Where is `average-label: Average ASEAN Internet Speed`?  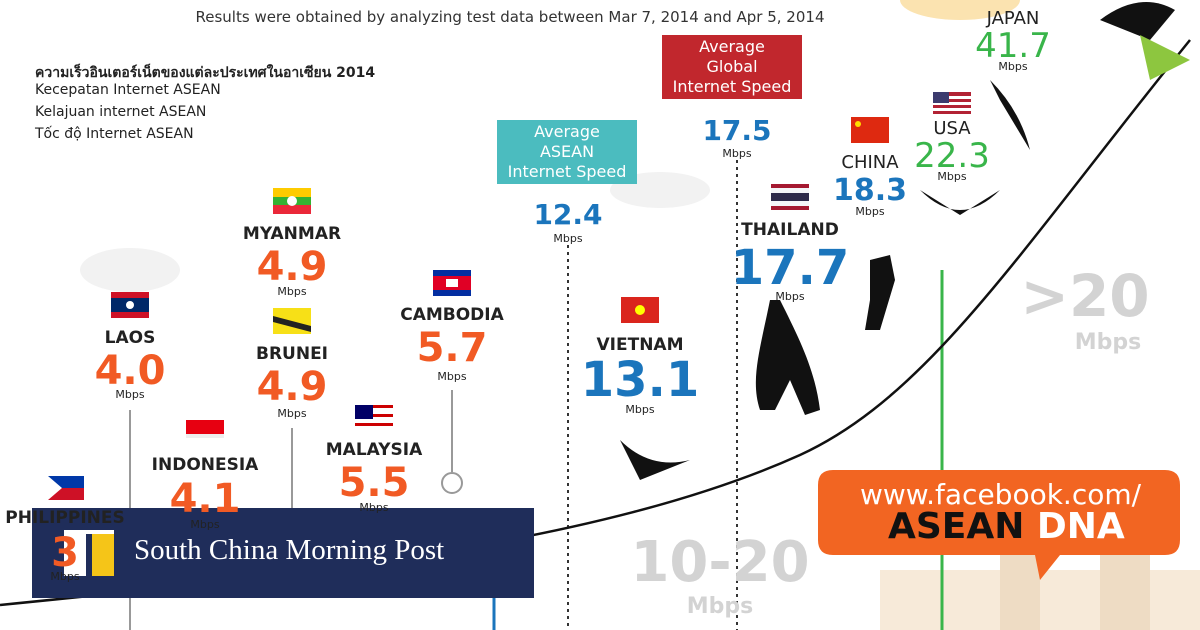
average-label: Average ASEAN Internet Speed is located at coordinates (567, 152).